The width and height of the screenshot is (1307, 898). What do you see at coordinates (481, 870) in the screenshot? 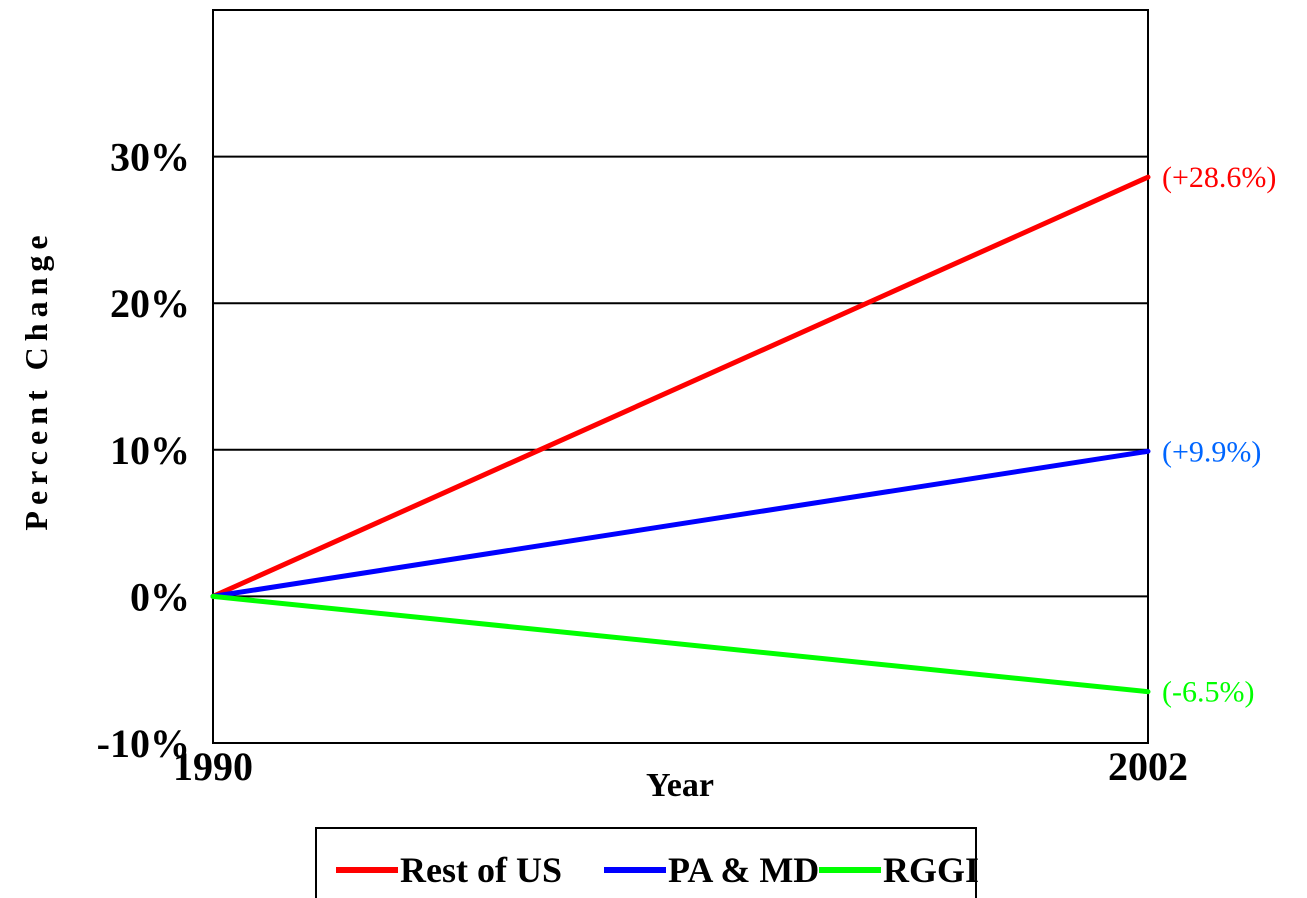
I see `legend-label-0: Rest of US` at bounding box center [481, 870].